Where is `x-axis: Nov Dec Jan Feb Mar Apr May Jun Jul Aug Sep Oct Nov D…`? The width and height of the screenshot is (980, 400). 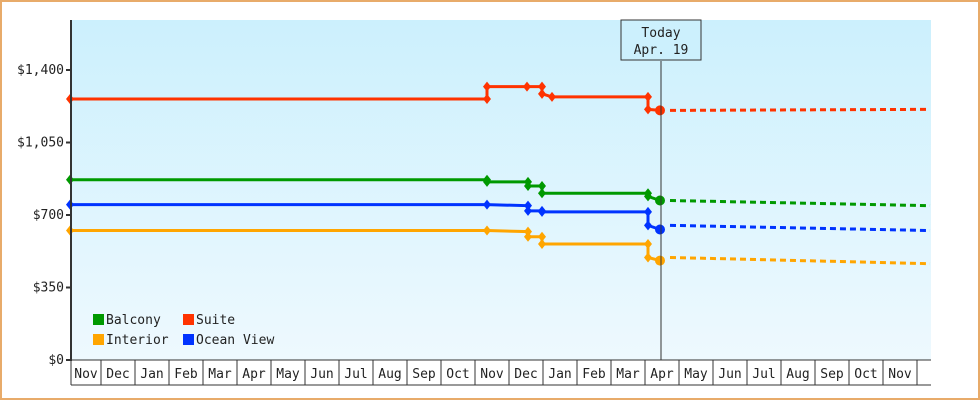 x-axis: Nov Dec Jan Feb Mar Apr May Jun Jul Aug Sep Oct Nov D… is located at coordinates (500, 372).